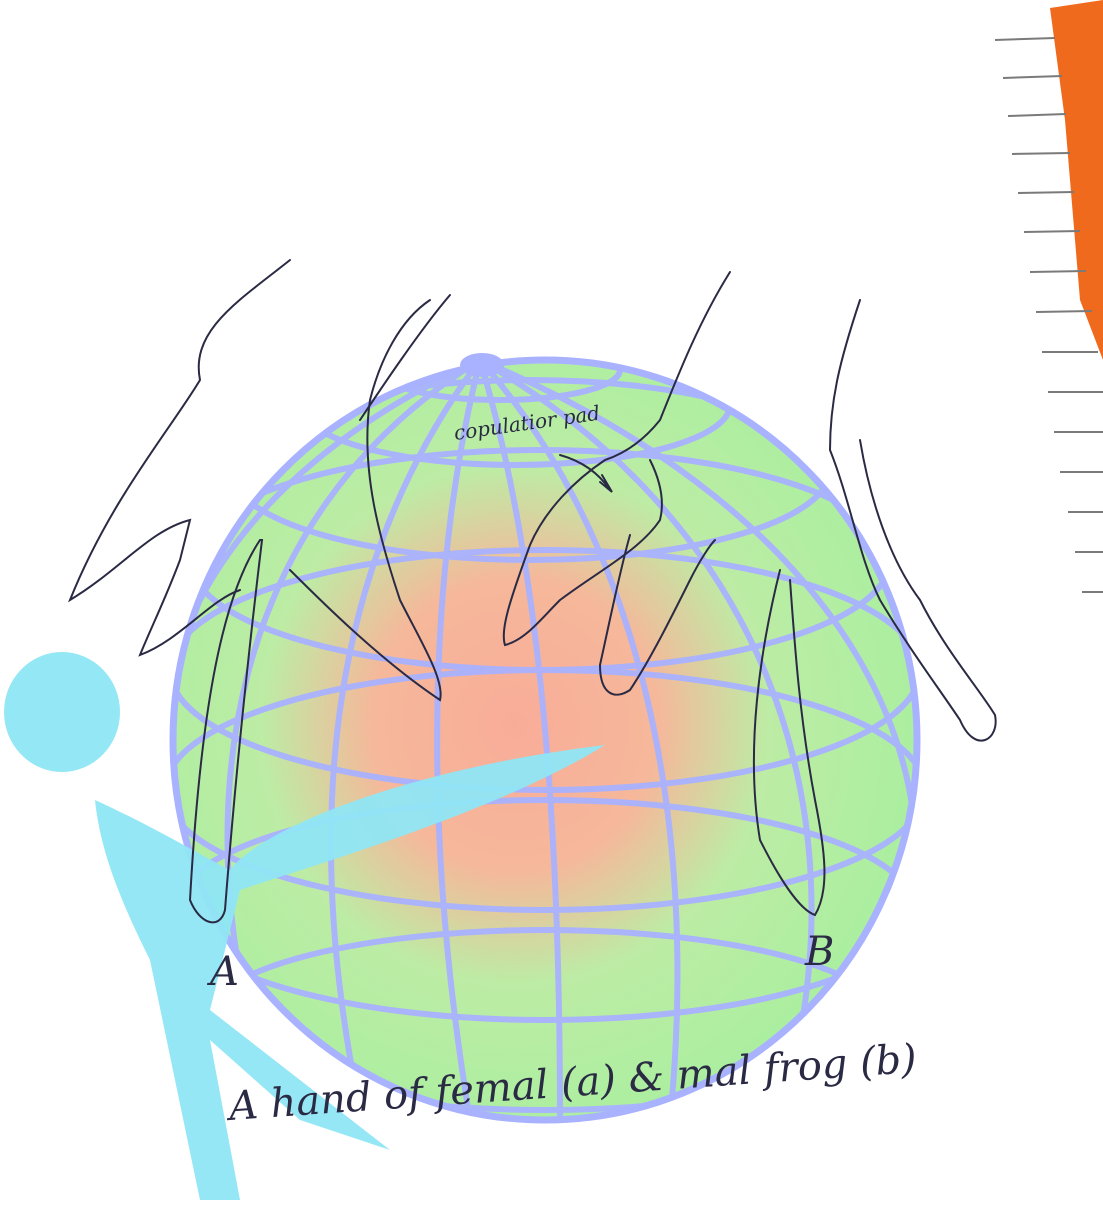 The width and height of the screenshot is (1103, 1205). I want to click on label-b: B, so click(819, 952).